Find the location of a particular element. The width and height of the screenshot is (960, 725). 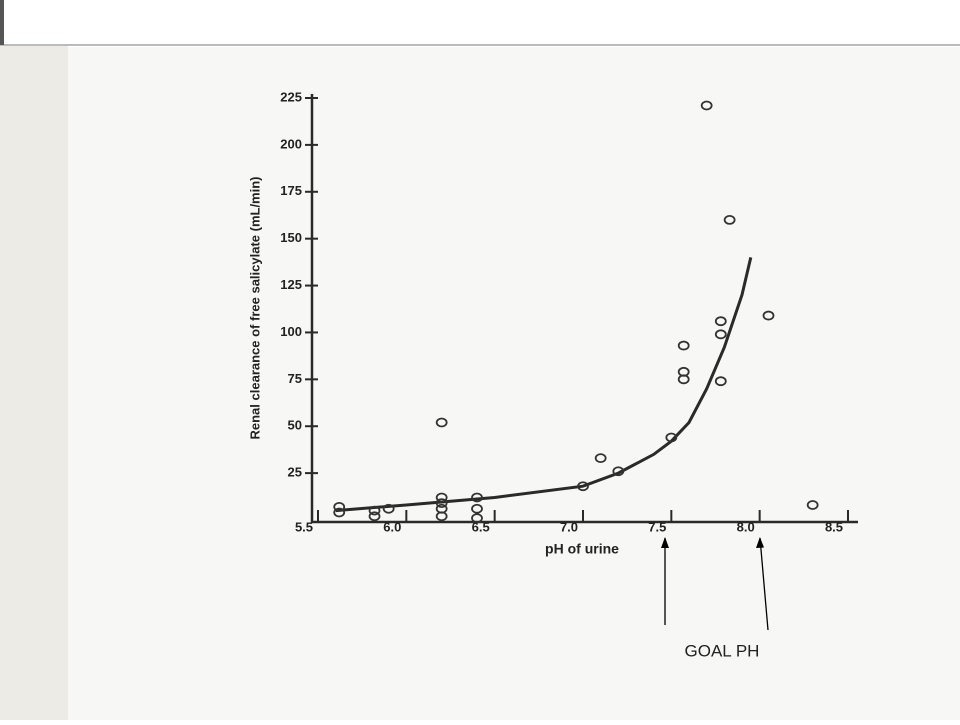

x-tick-label: 7.0 is located at coordinates (569, 526).